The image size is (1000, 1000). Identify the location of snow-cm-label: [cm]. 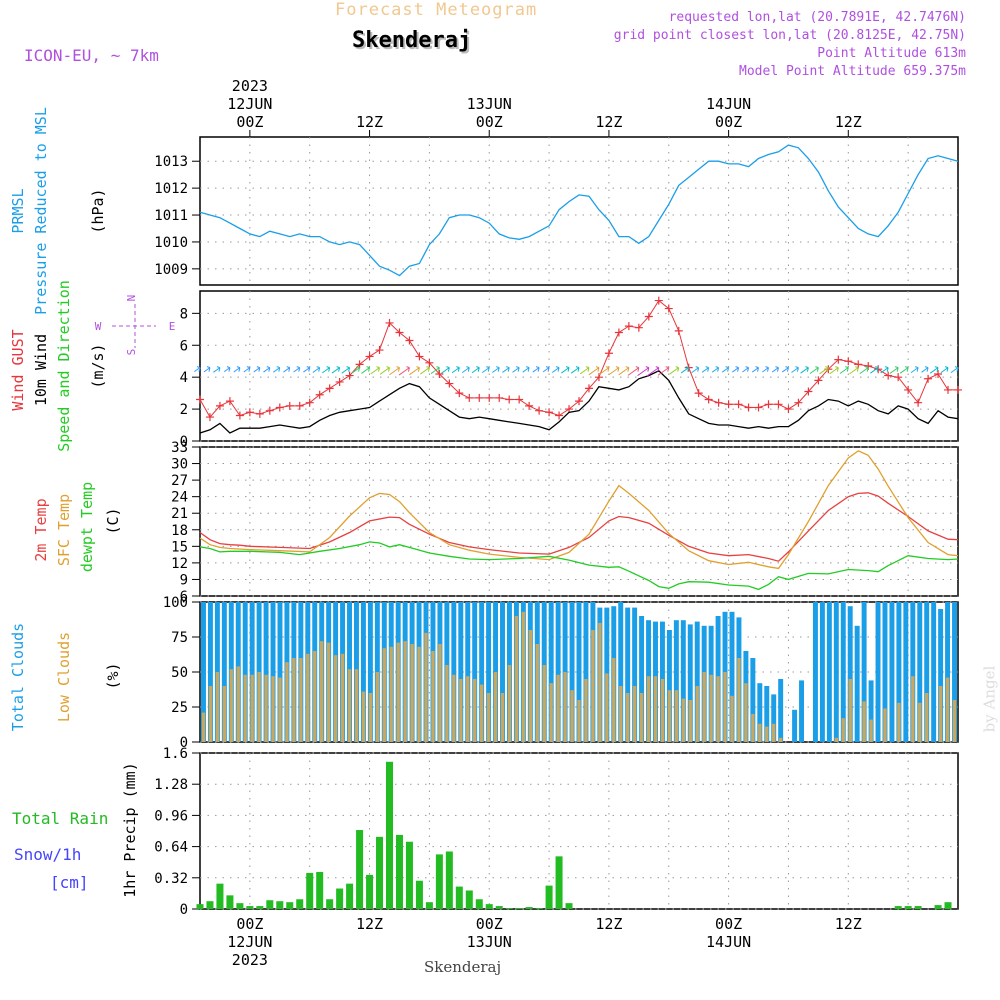
(69, 882).